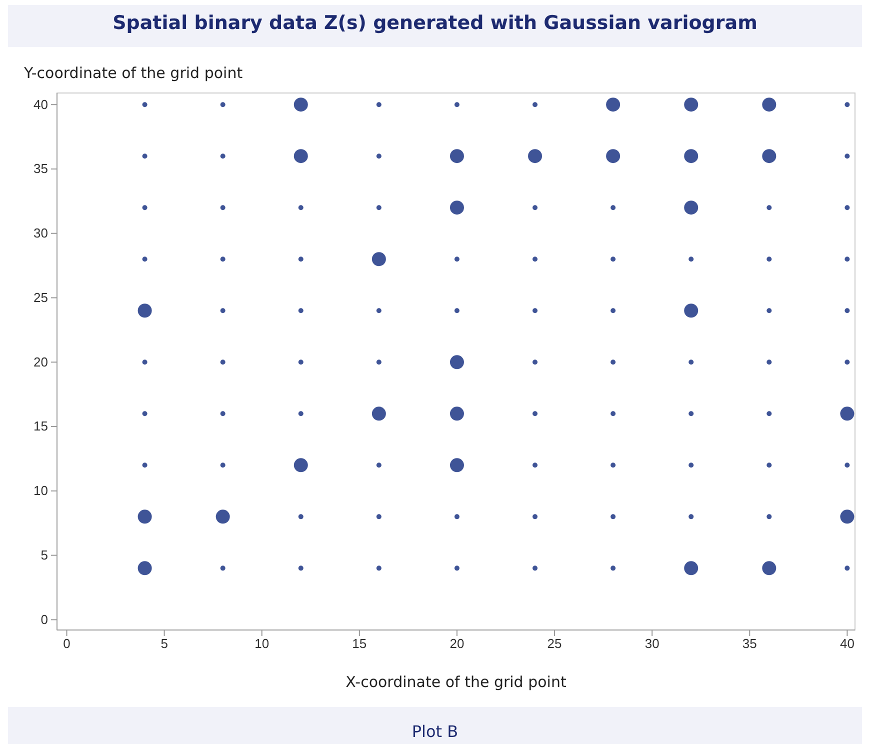 This screenshot has height=744, width=870. I want to click on y-tick-label: 5, so click(44, 554).